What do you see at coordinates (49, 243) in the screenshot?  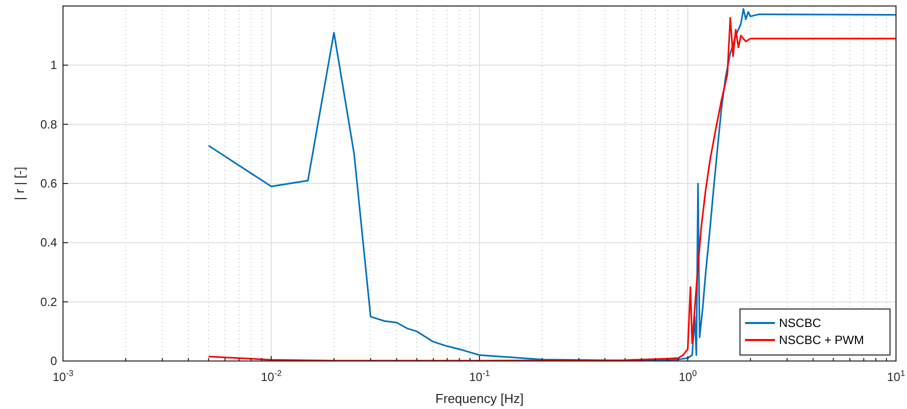 I see `y-tick-label: 0.4` at bounding box center [49, 243].